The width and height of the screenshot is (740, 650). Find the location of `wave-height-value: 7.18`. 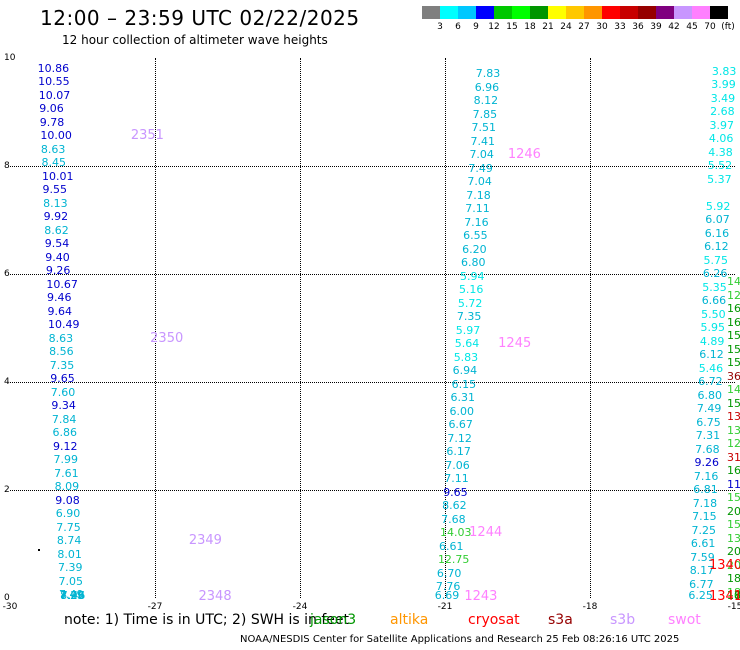

wave-height-value: 7.18 is located at coordinates (705, 503).